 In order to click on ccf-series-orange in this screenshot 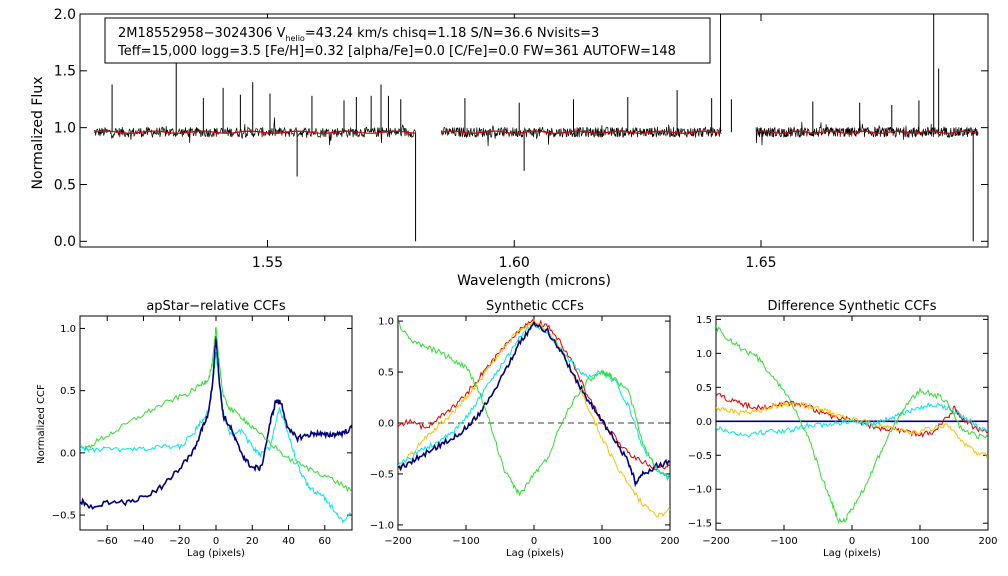, I will do `click(534, 418)`.